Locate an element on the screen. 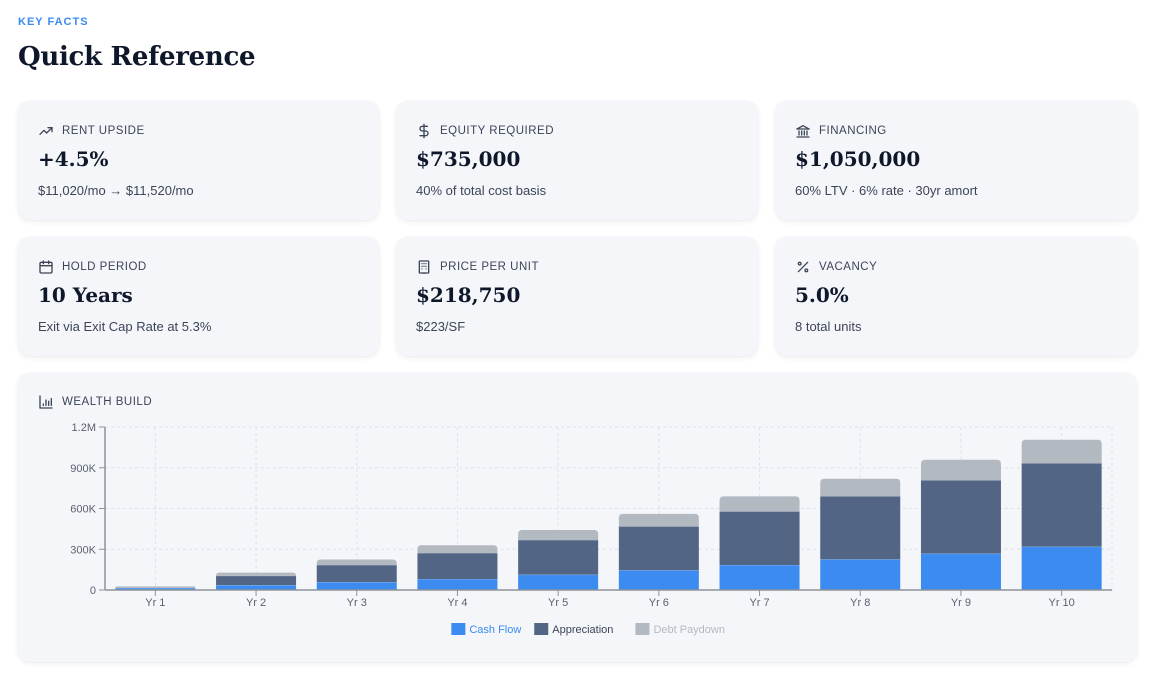 The image size is (1161, 690). trending-up-icon is located at coordinates (46, 131).